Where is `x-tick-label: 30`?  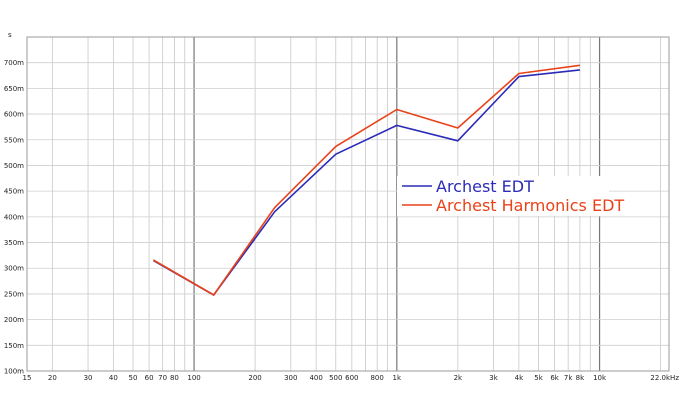
x-tick-label: 30 is located at coordinates (88, 378).